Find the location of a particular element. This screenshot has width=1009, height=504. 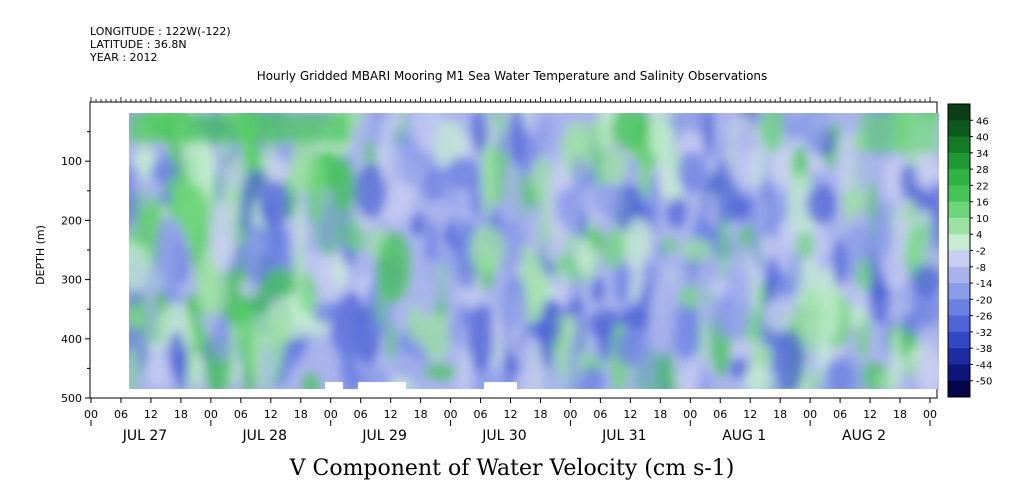

x-day-label: JUL 31 is located at coordinates (623, 436).